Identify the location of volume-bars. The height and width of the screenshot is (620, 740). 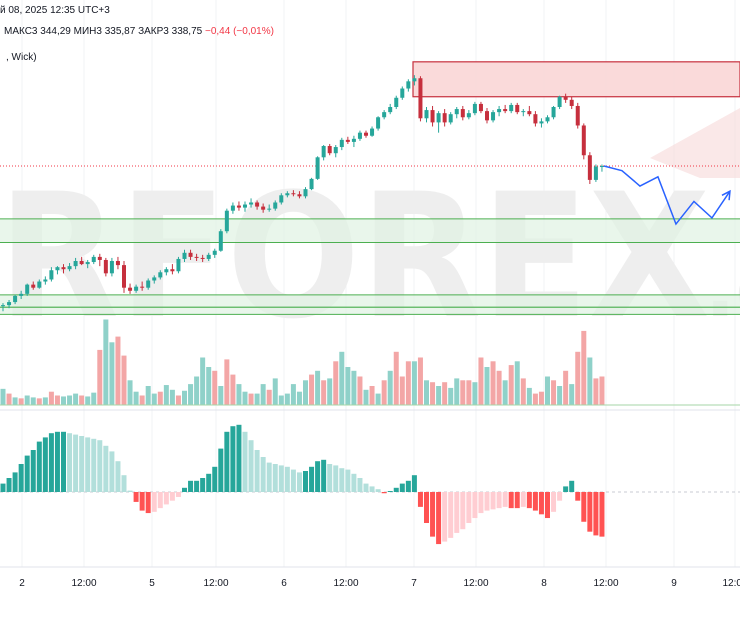
(302, 362).